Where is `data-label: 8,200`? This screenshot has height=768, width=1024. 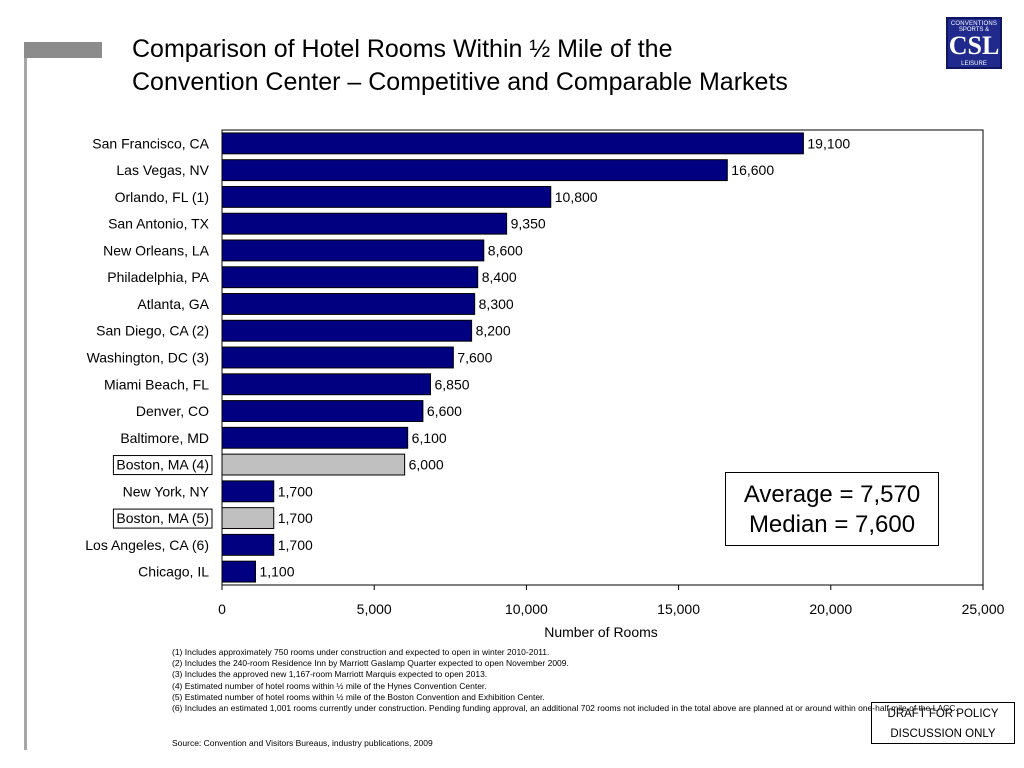 data-label: 8,200 is located at coordinates (493, 331).